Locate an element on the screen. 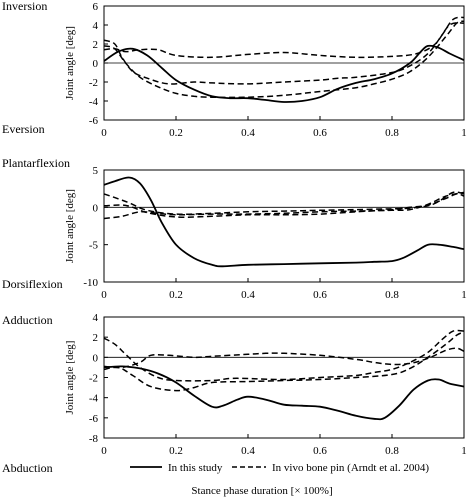 The width and height of the screenshot is (471, 499). y-tick-label: -8 is located at coordinates (94, 439).